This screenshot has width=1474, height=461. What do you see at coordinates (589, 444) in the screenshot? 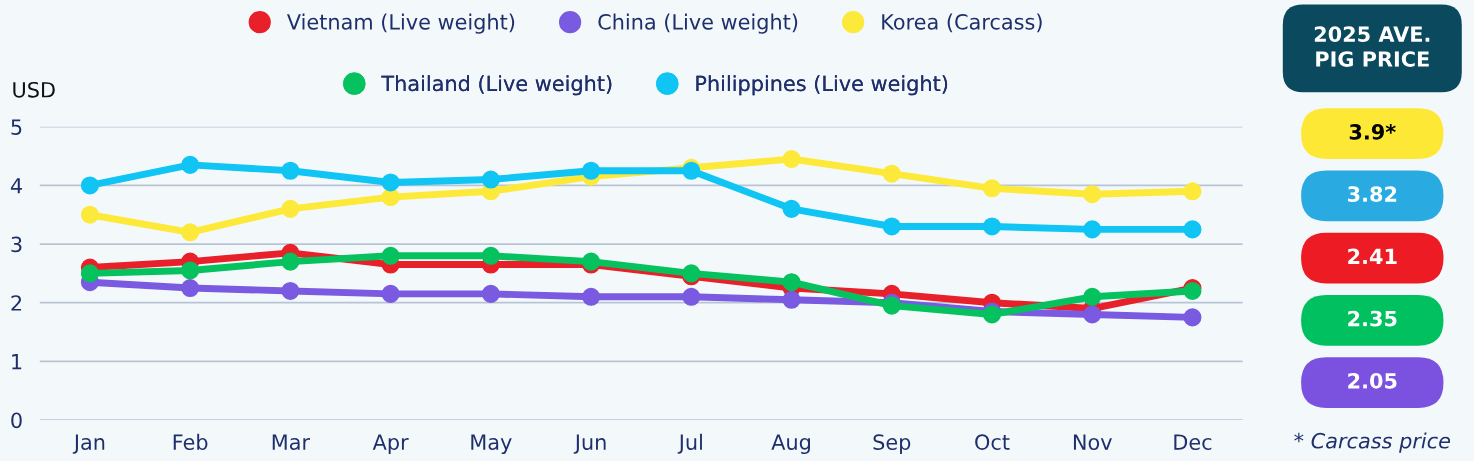
I see `x-tick-label: Jun` at bounding box center [589, 444].